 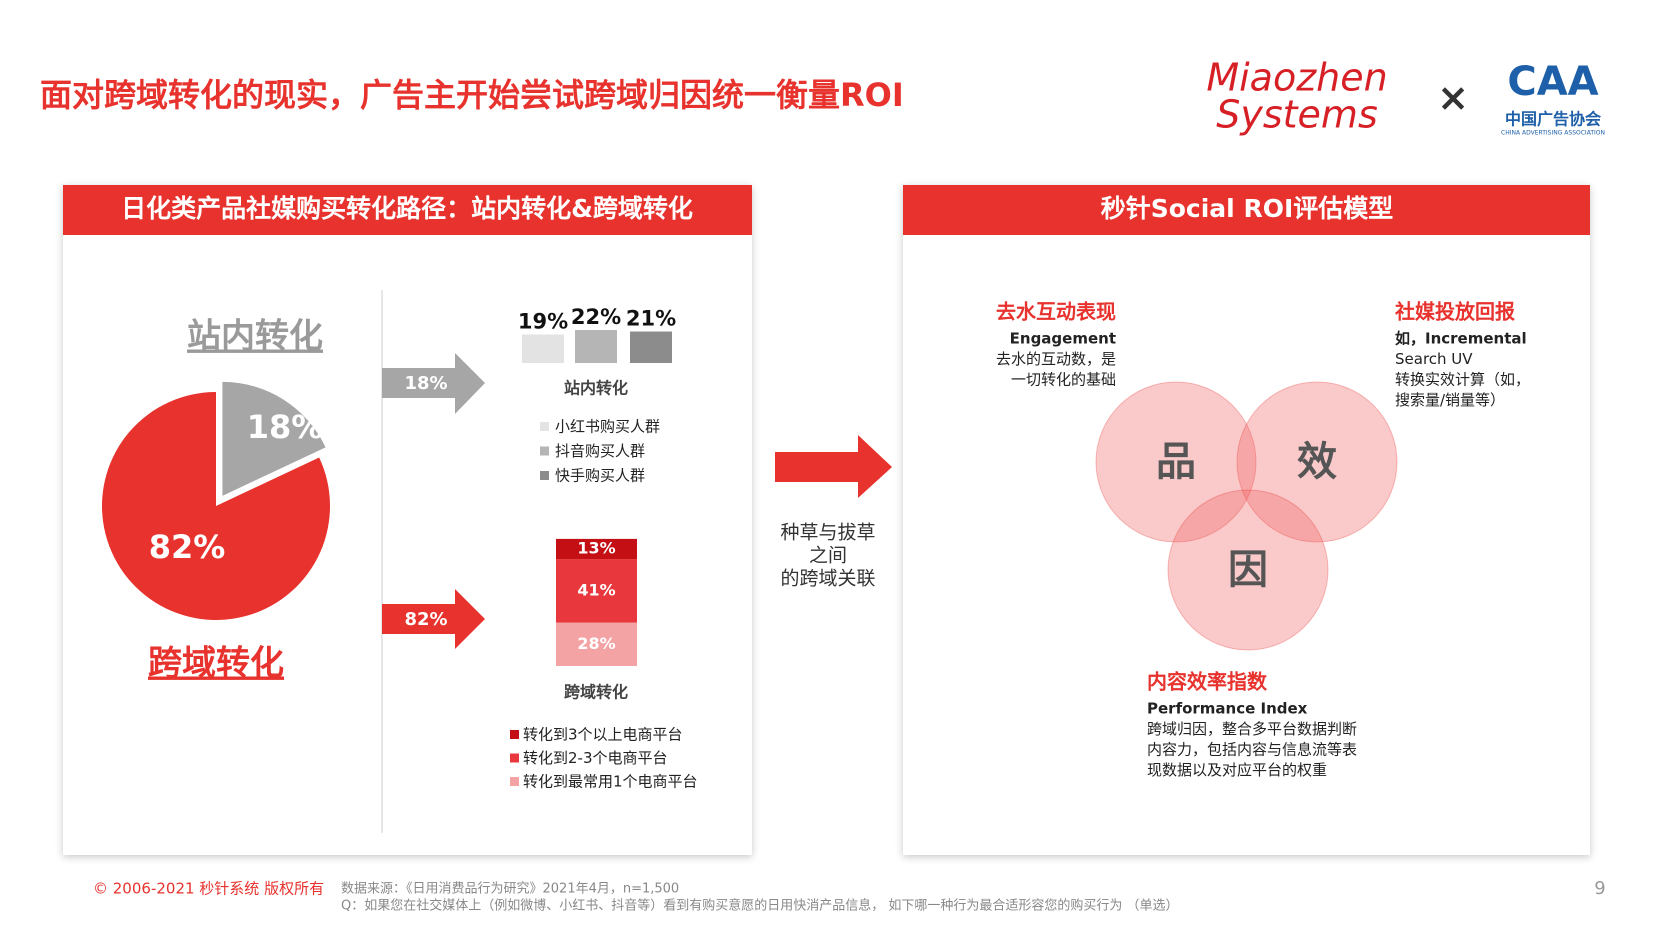 I want to click on block-line: 内容力，包括内容与信息流等表, so click(x=1252, y=750).